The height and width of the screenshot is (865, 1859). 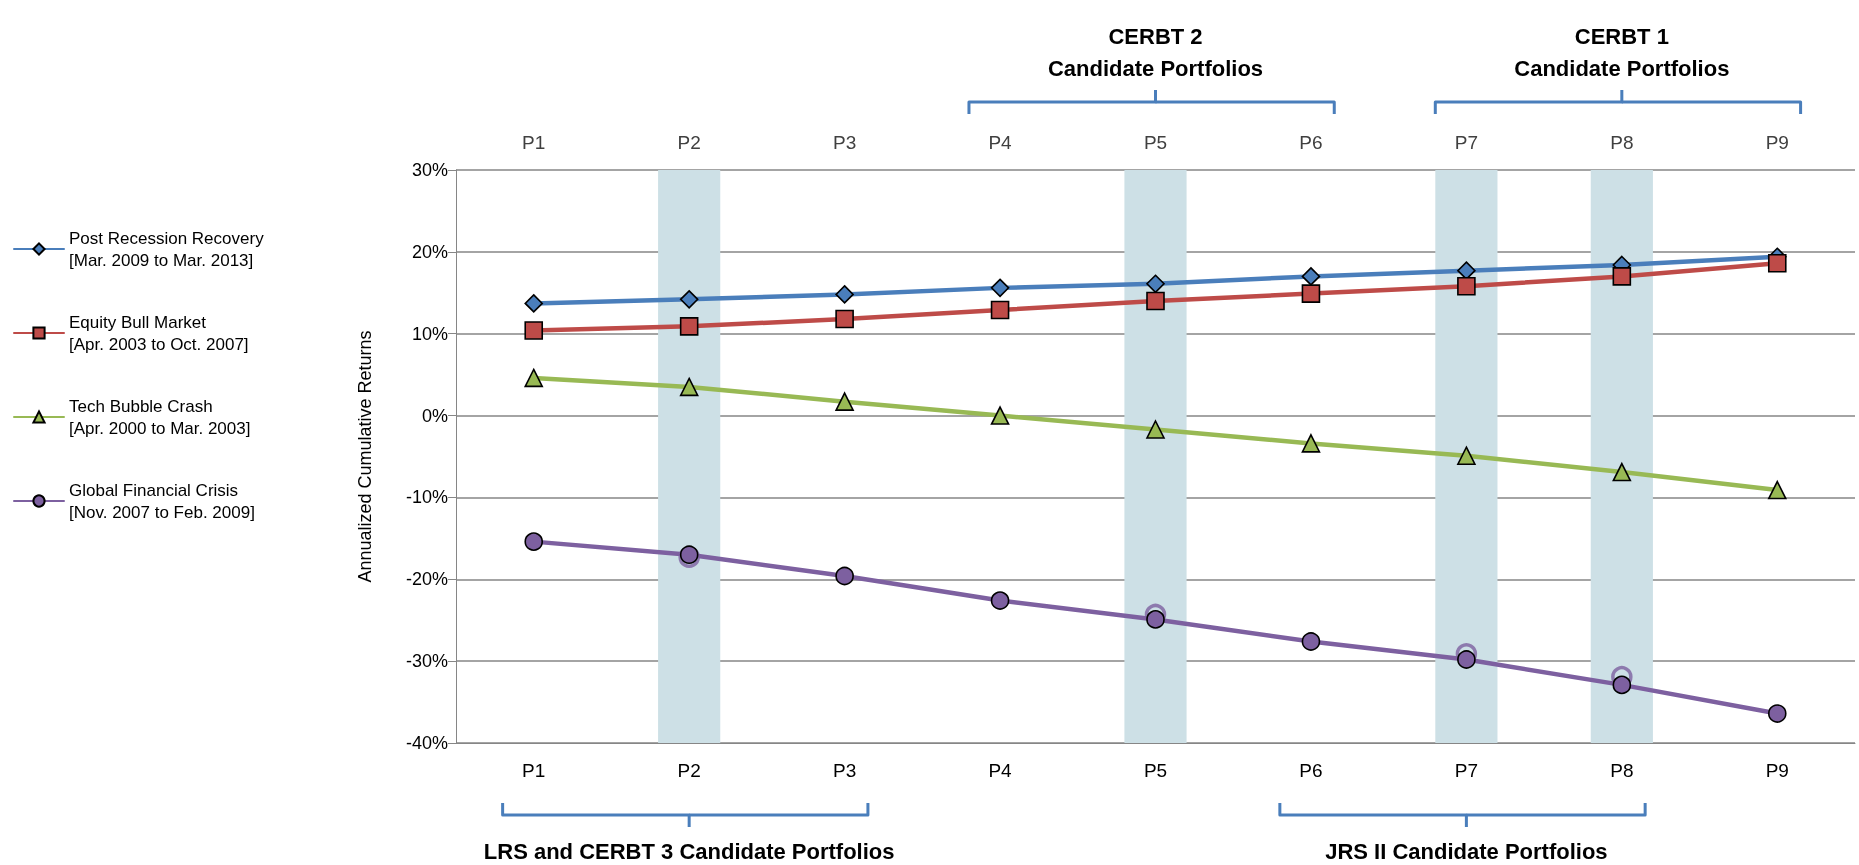 What do you see at coordinates (1622, 770) in the screenshot?
I see `x-tick-label: P8` at bounding box center [1622, 770].